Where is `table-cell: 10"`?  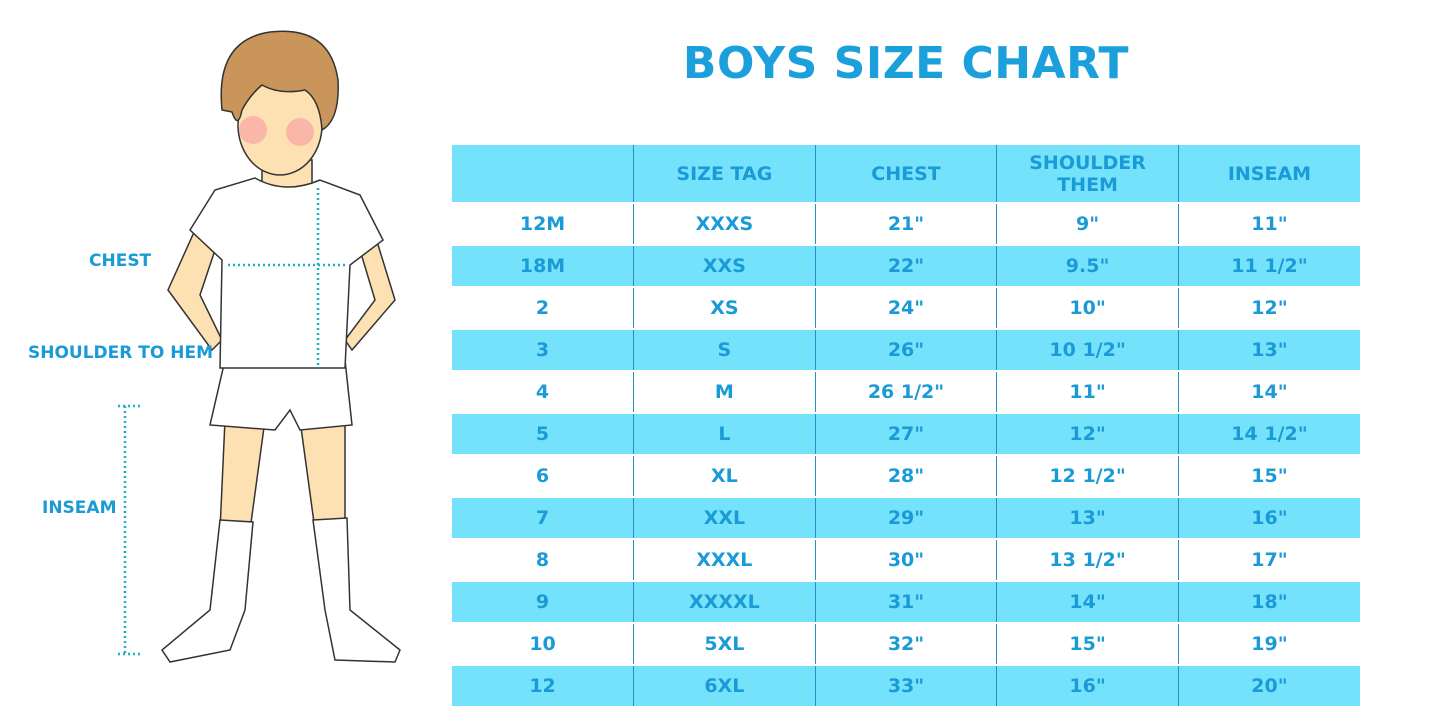
table-cell: 10" is located at coordinates (1087, 307).